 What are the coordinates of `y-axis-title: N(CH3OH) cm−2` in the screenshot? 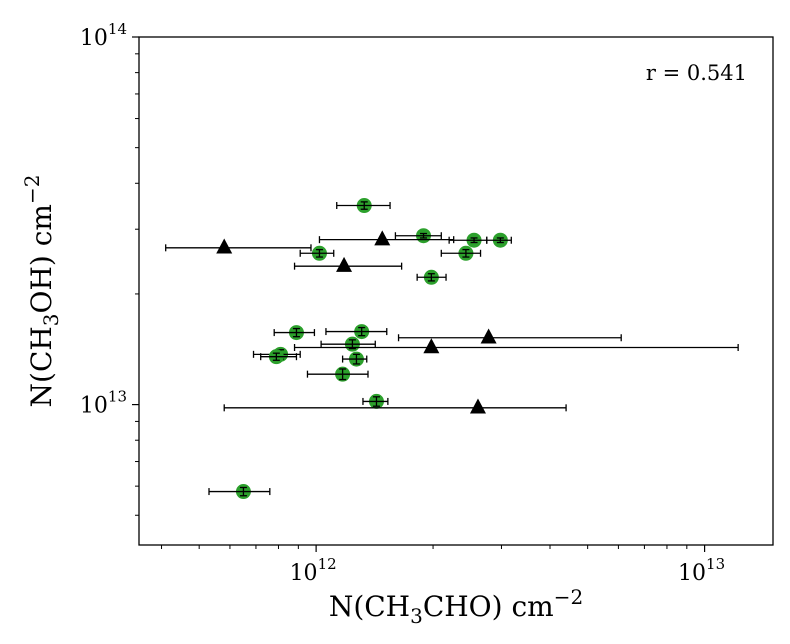 It's located at (41, 291).